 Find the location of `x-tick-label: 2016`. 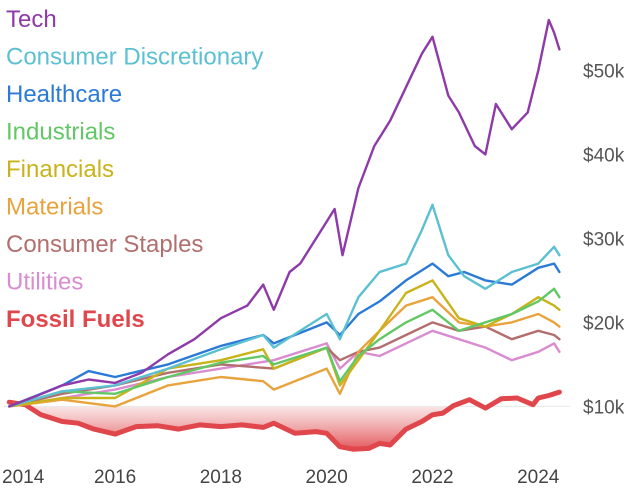

x-tick-label: 2016 is located at coordinates (115, 477).